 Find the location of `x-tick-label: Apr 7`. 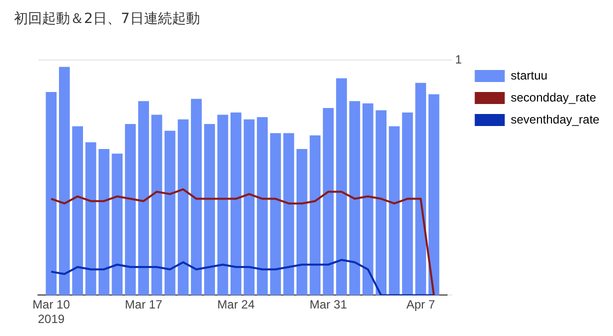

x-tick-label: Apr 7 is located at coordinates (421, 305).